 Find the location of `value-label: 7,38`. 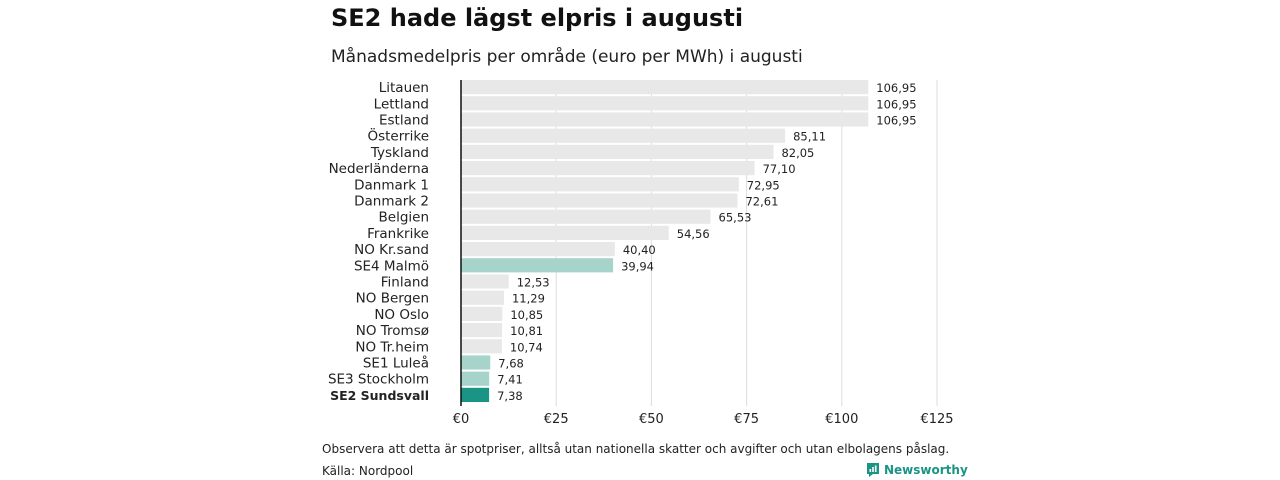

value-label: 7,38 is located at coordinates (510, 396).